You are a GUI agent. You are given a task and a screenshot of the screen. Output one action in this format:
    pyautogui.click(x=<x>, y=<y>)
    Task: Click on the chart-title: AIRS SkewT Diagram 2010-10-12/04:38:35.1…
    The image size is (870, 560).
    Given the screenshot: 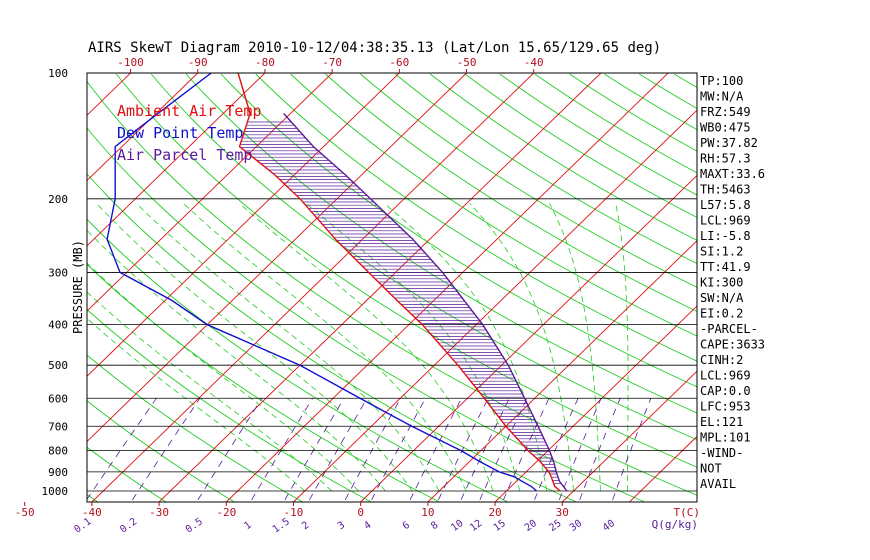 What is the action you would take?
    pyautogui.click(x=374, y=48)
    